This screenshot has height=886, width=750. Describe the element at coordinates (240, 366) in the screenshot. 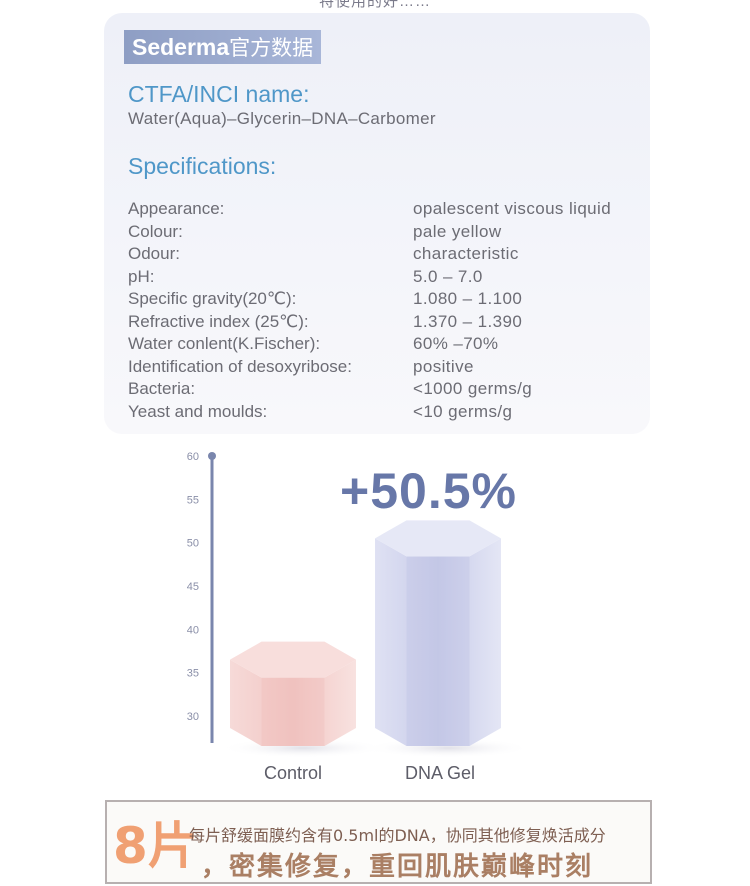

I see `spec-key: Identification of desoxyribose:` at that location.